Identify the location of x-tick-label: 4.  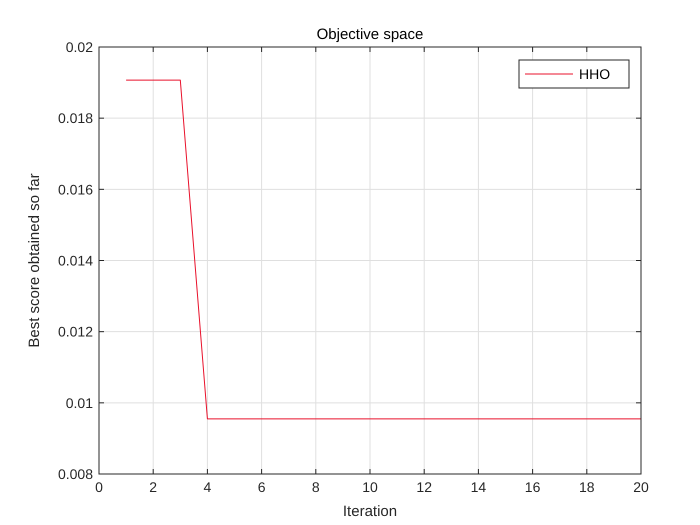
(208, 487).